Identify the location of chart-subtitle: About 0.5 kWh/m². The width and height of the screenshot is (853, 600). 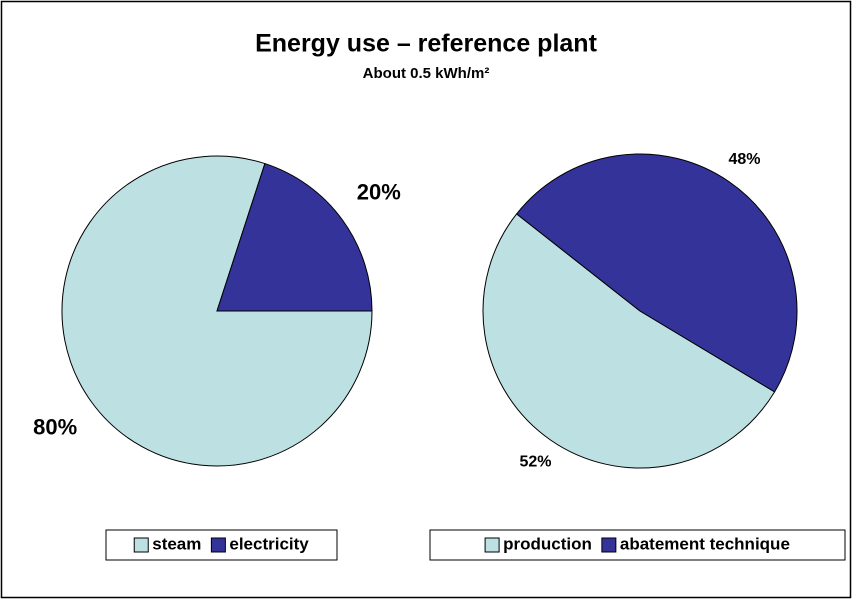
(426, 73).